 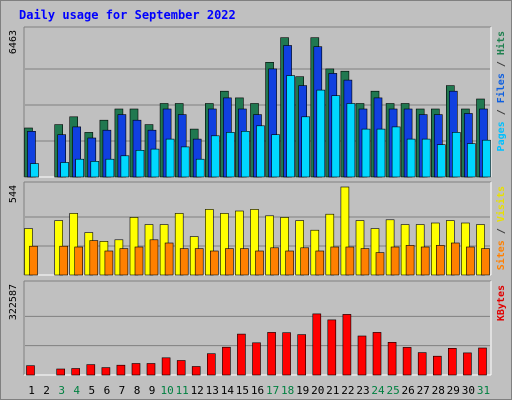 I want to click on x-tick-label-day-29: 29, so click(x=453, y=390).